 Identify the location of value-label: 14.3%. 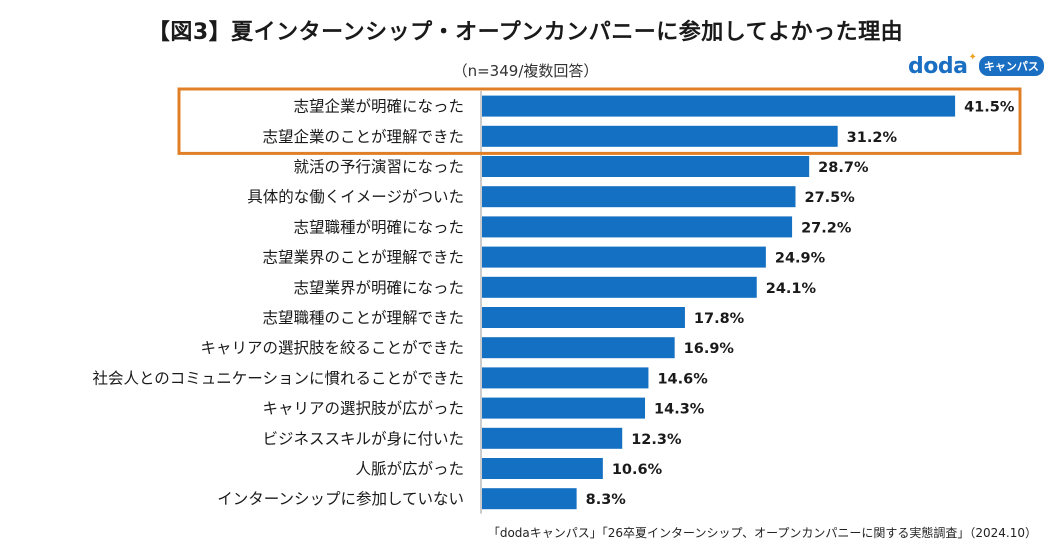
(679, 410).